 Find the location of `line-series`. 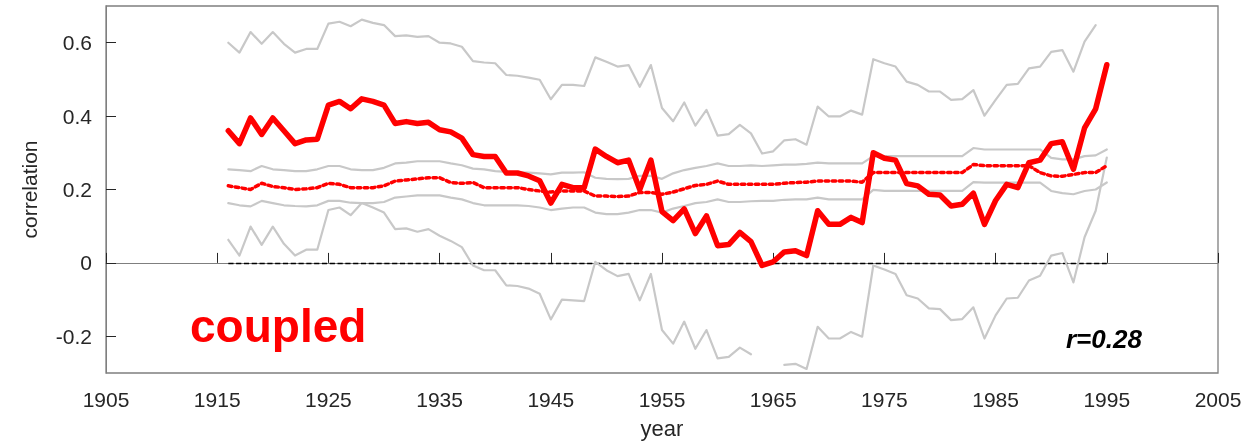

line-series is located at coordinates (667, 163).